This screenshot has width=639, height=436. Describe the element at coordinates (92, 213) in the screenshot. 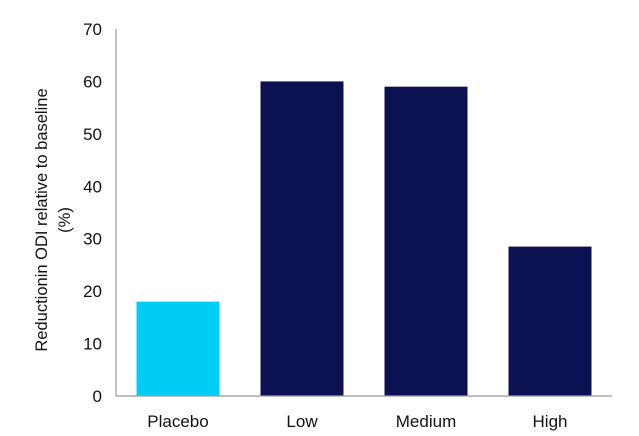

I see `y-axis-ticks: 0 10 20 30 40 50 60 70` at that location.